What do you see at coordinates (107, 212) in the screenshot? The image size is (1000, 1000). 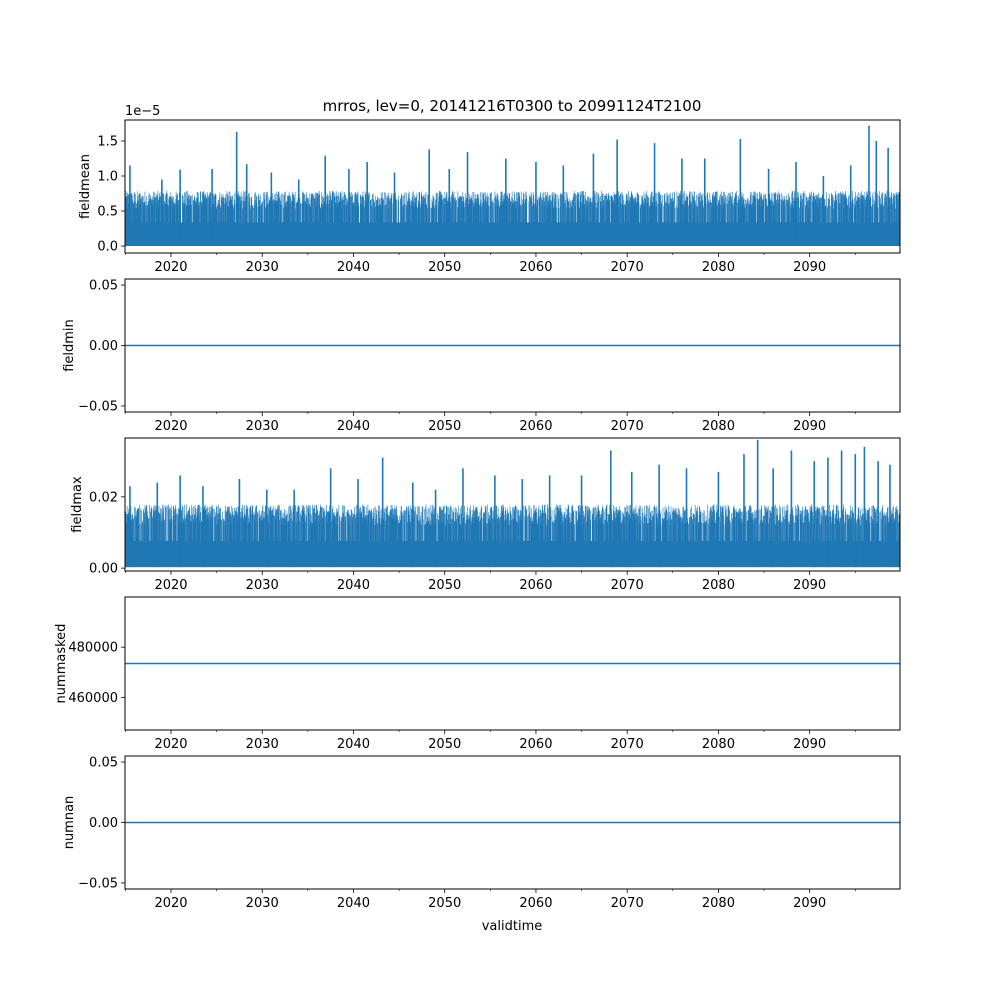 I see `y-tick-label: 0.5` at bounding box center [107, 212].